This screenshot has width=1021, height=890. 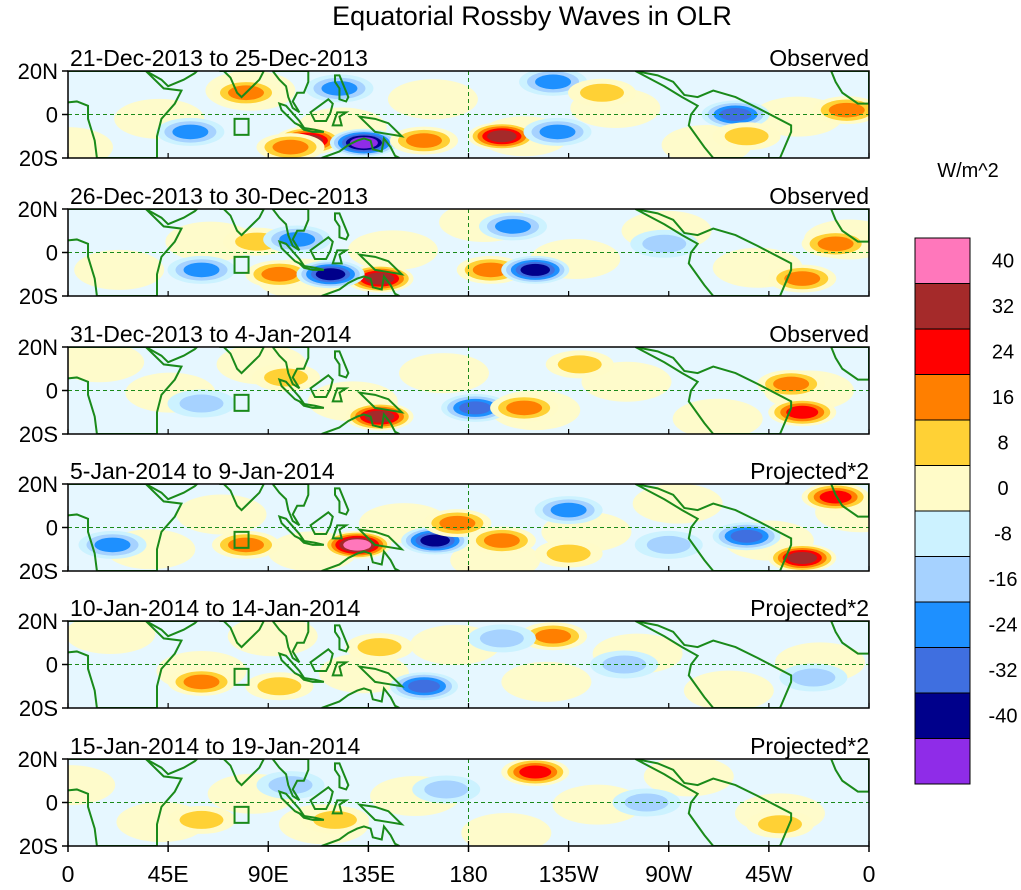 What do you see at coordinates (1003, 307) in the screenshot?
I see `colorbar-level-label: 32` at bounding box center [1003, 307].